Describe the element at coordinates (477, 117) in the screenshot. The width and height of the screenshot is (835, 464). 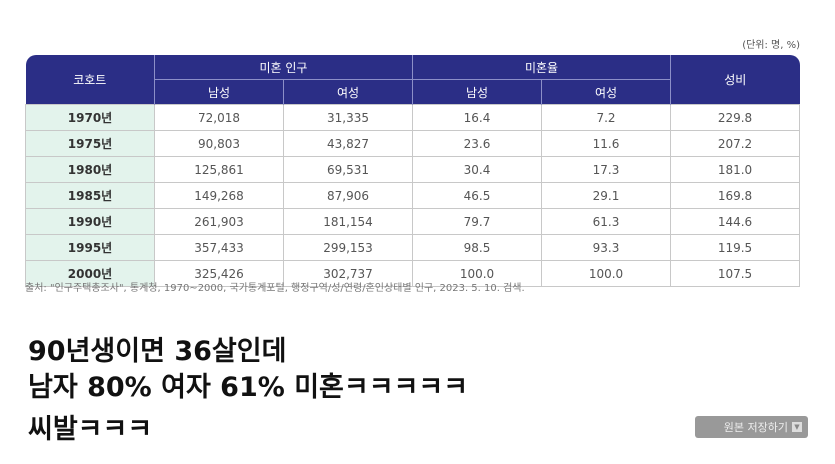
I see `value-cell: 16.4` at that location.